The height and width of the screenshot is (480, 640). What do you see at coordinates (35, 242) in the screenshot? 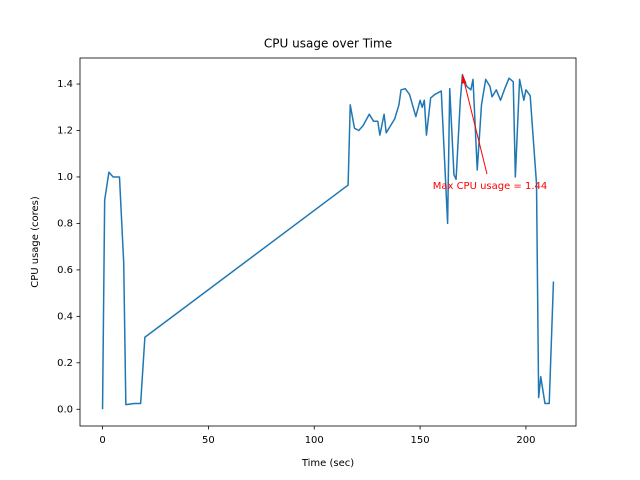
I see `y-axis-label: CPU usage (cores)` at bounding box center [35, 242].